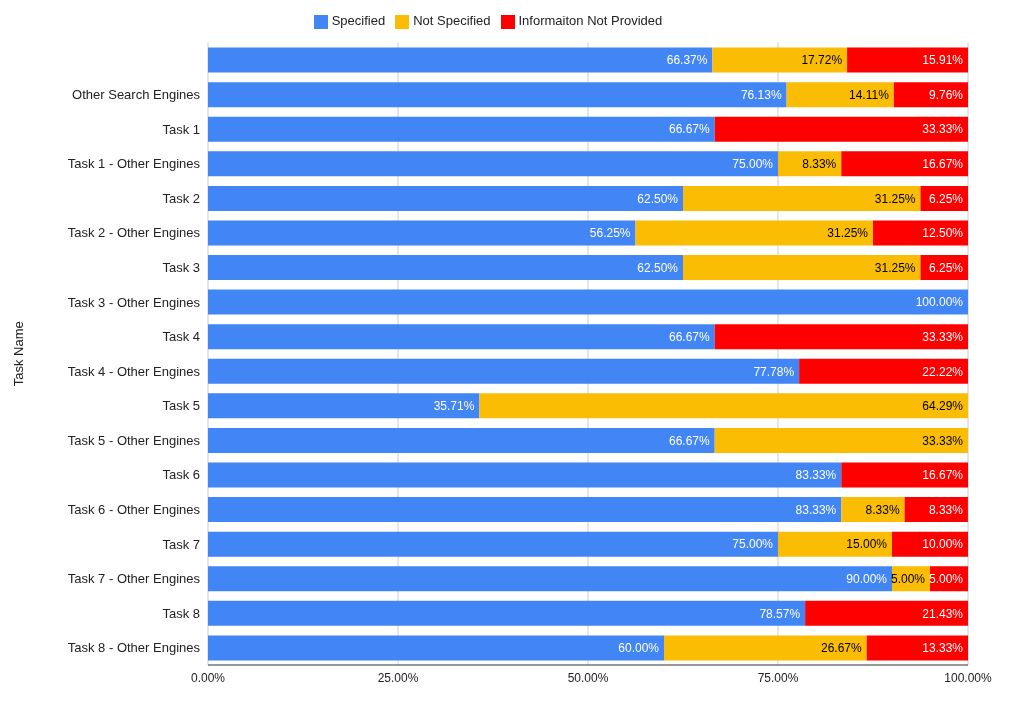 Image resolution: width=1010 pixels, height=713 pixels. What do you see at coordinates (181, 198) in the screenshot?
I see `y-tick-label: Task 2` at bounding box center [181, 198].